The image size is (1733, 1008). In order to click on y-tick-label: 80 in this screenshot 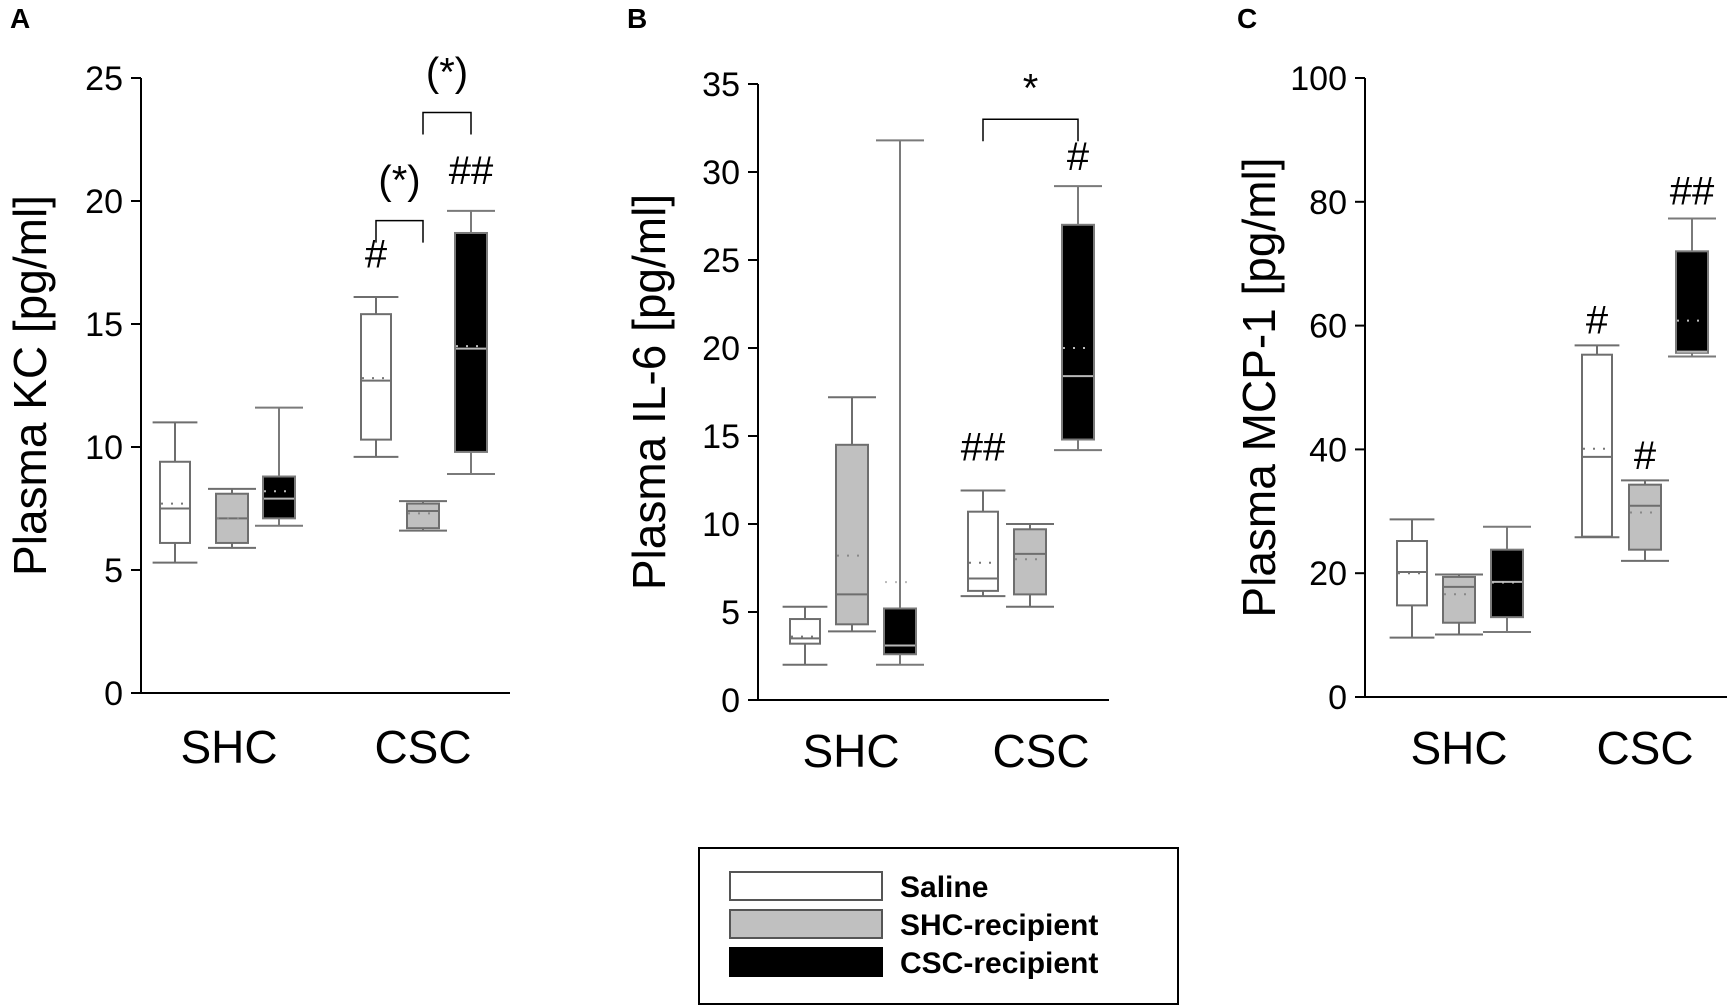, I will do `click(1328, 203)`.